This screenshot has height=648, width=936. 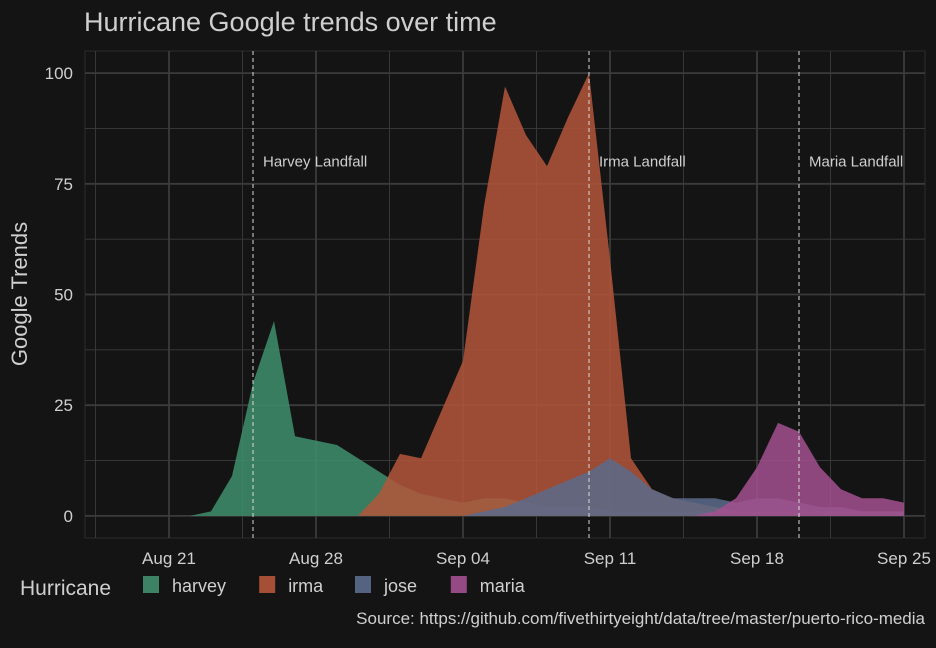 What do you see at coordinates (151, 584) in the screenshot?
I see `legend-swatch-harvey` at bounding box center [151, 584].